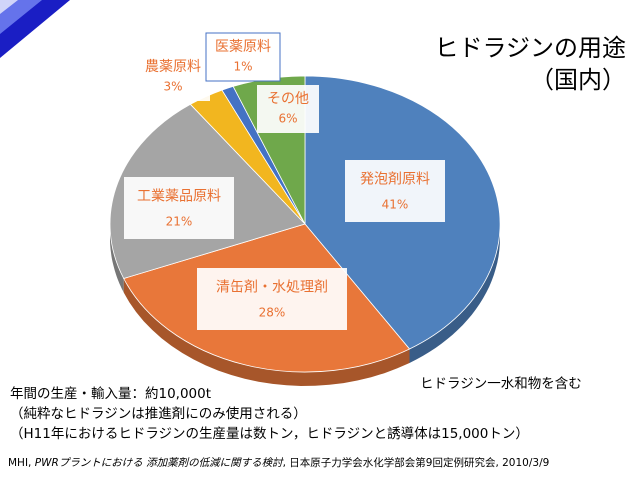  Describe the element at coordinates (158, 414) in the screenshot. I see `production-note-2: （純粋なヒドラジンは推進剤にのみ使用される）` at that location.